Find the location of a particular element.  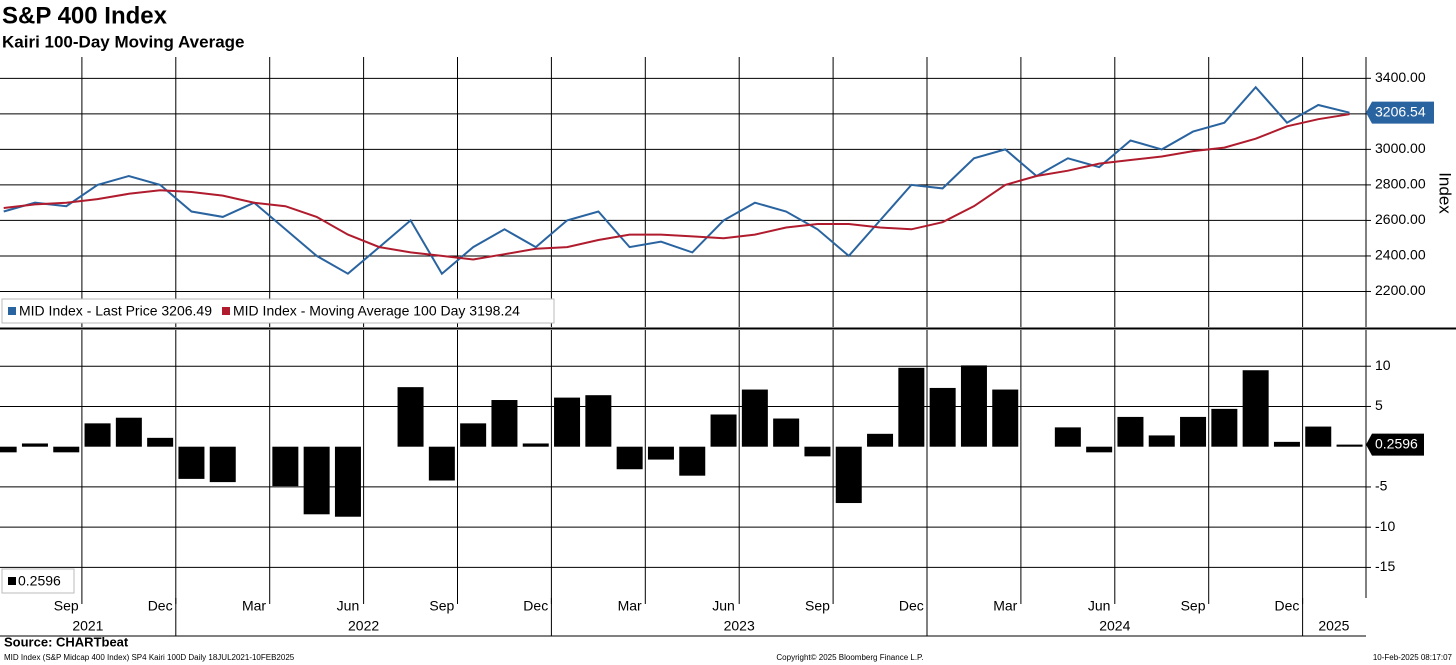

legend-label: MID Index - Last Price 3206.49 is located at coordinates (115, 311).